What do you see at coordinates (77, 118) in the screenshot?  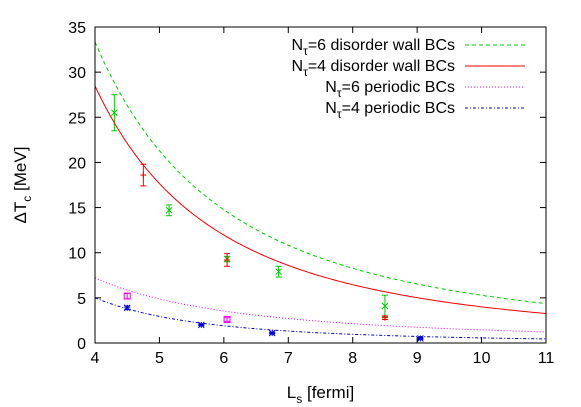 I see `y-tick-label: 25` at bounding box center [77, 118].